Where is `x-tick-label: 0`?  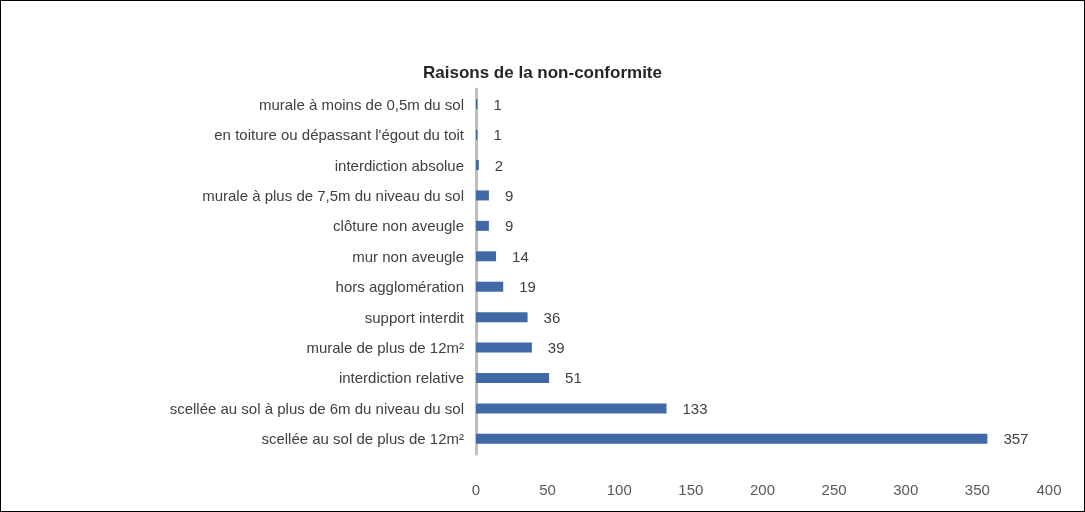
x-tick-label: 0 is located at coordinates (476, 489).